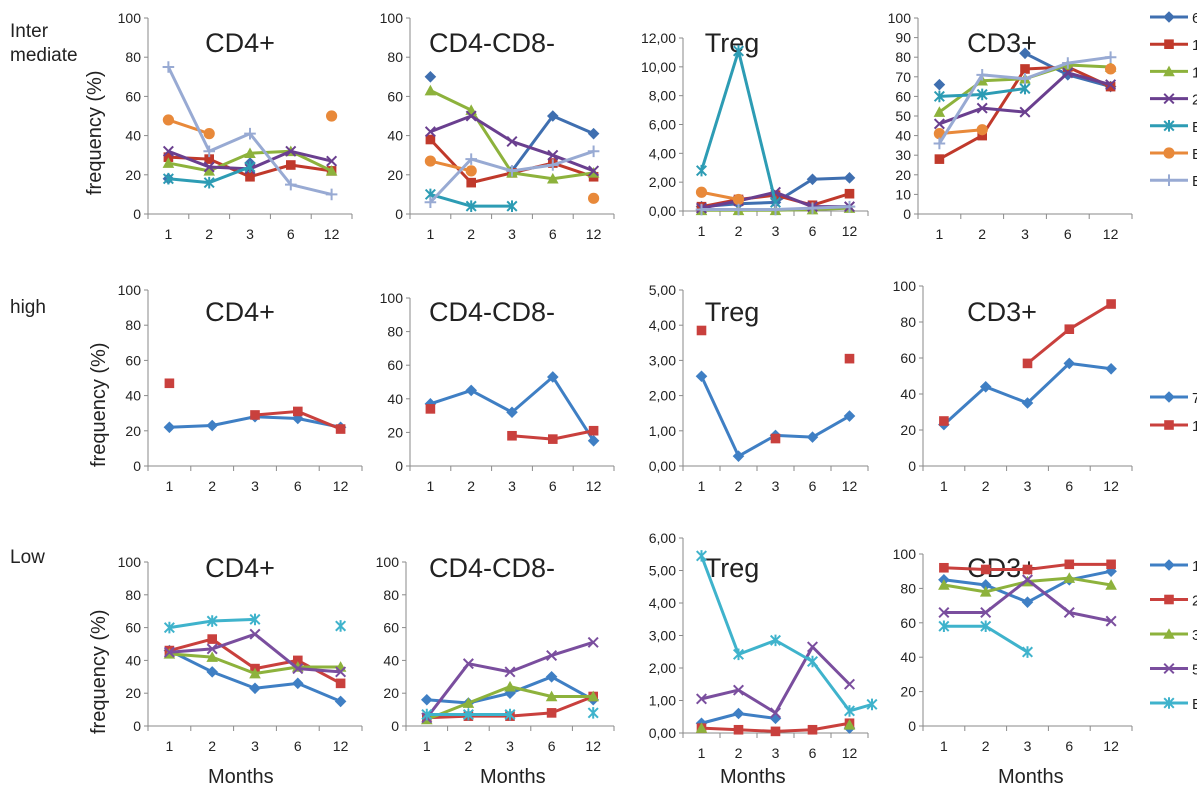 This screenshot has height=793, width=1197. What do you see at coordinates (1173, 398) in the screenshot?
I see `legend-entry: 7` at bounding box center [1173, 398].